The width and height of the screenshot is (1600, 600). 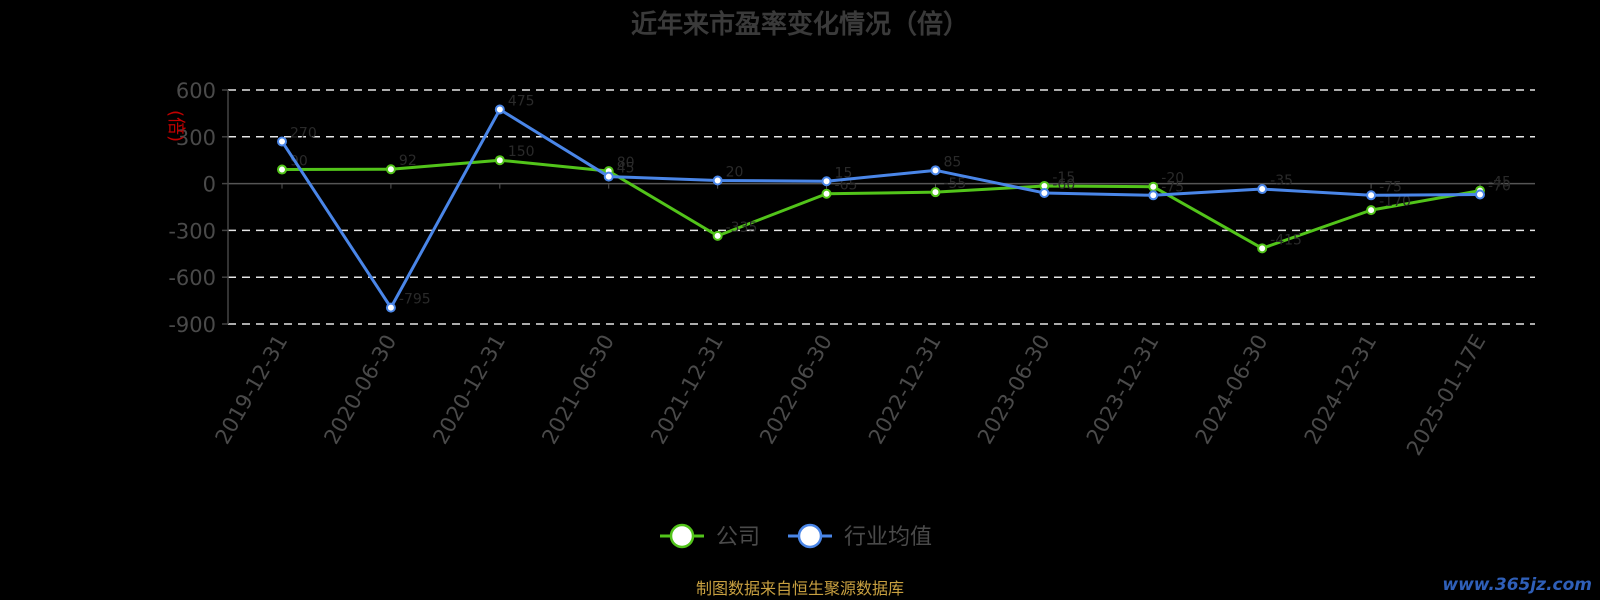 I want to click on x-tick-label: 2025-01-17E, so click(x=1446, y=395).